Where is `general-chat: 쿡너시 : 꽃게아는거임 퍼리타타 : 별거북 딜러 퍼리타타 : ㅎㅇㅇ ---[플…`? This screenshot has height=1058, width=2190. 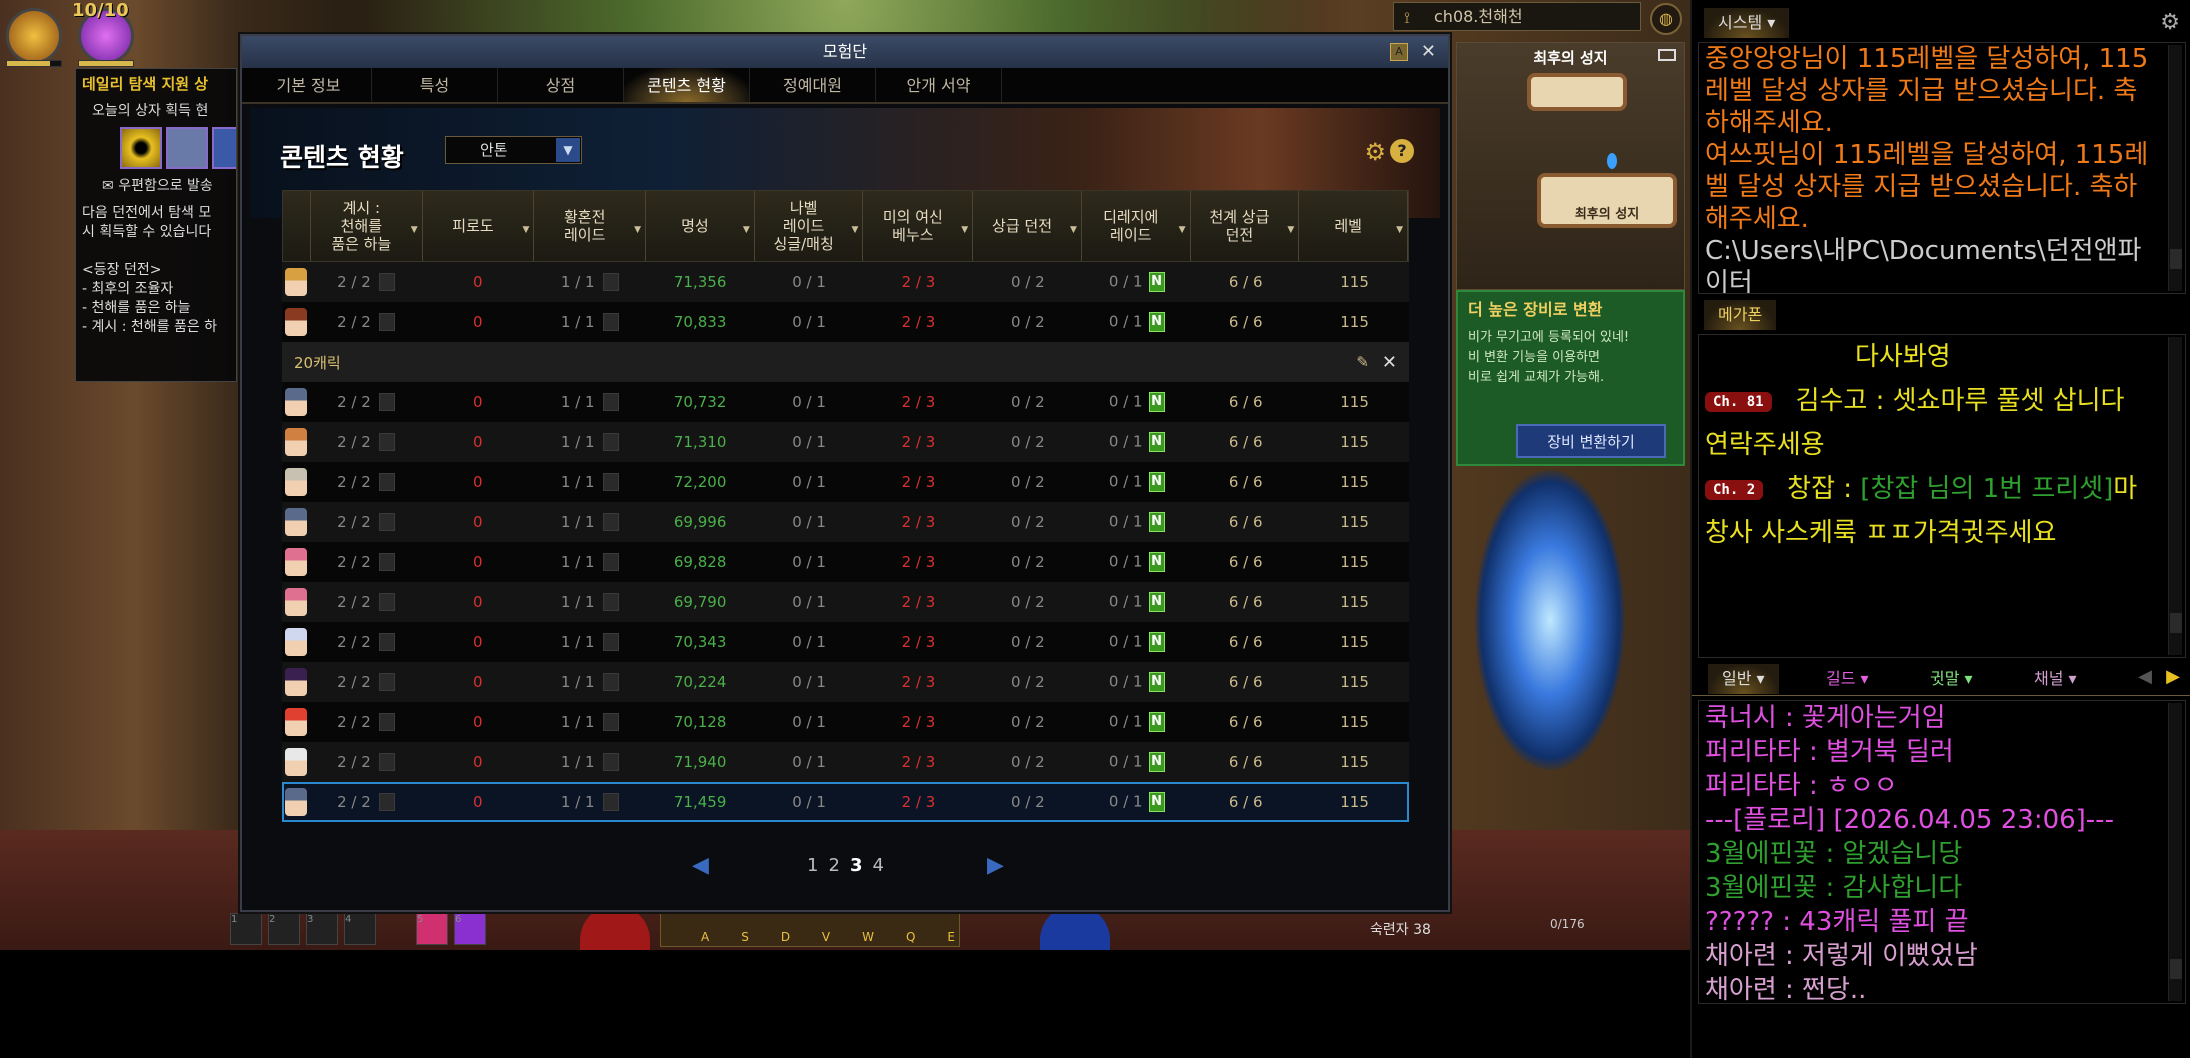 general-chat: 쿡너시 : 꽃게아는거임 퍼리타타 : 별거북 딜러 퍼리타타 : ㅎㅇㅇ ---[플… is located at coordinates (1942, 852).